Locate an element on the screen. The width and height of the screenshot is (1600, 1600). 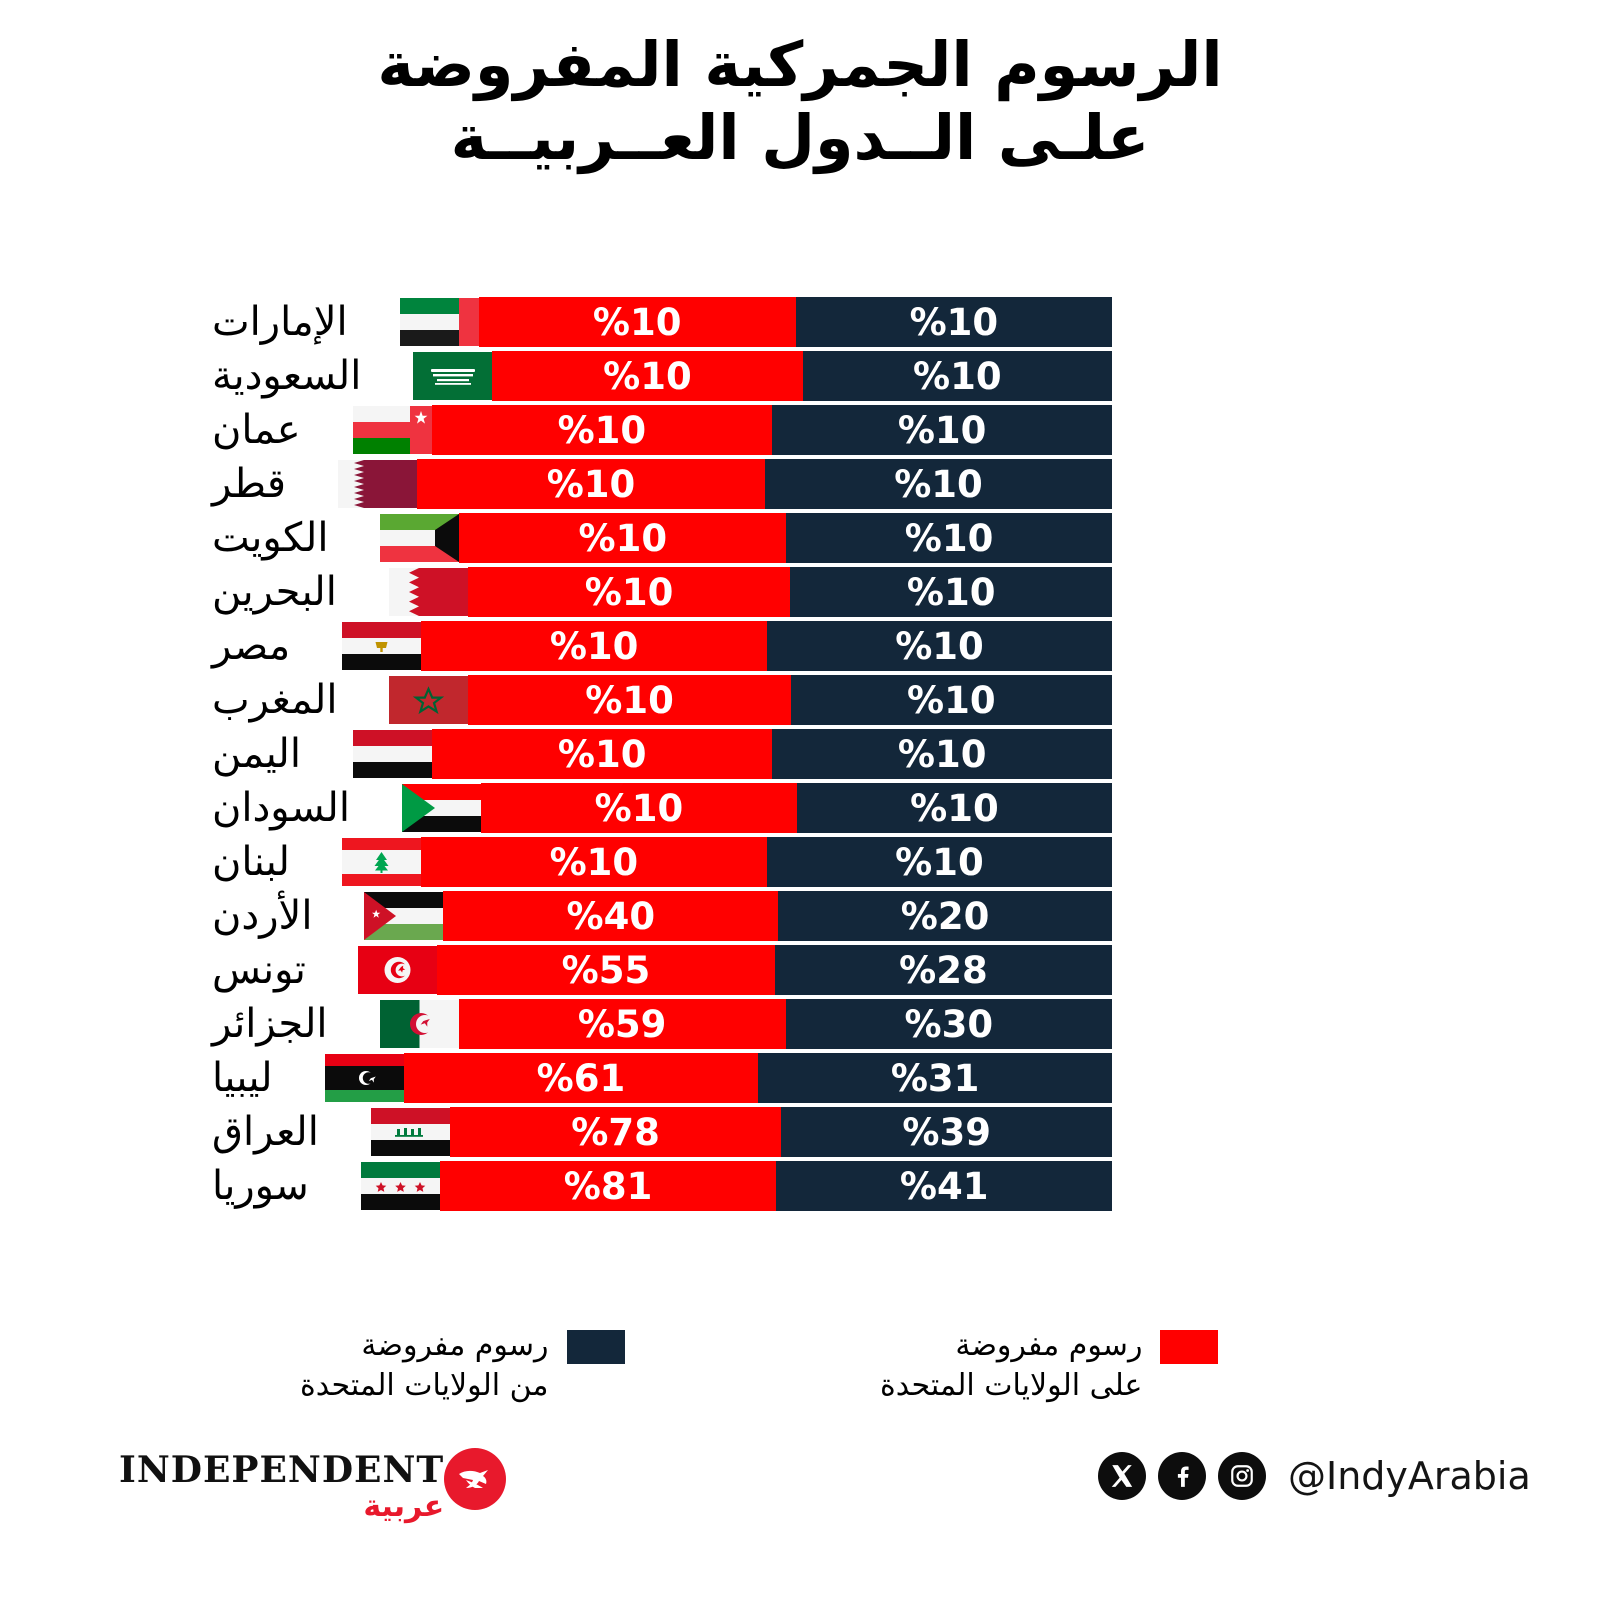
table-row: %20 %40 الأردن is located at coordinates (662, 916).